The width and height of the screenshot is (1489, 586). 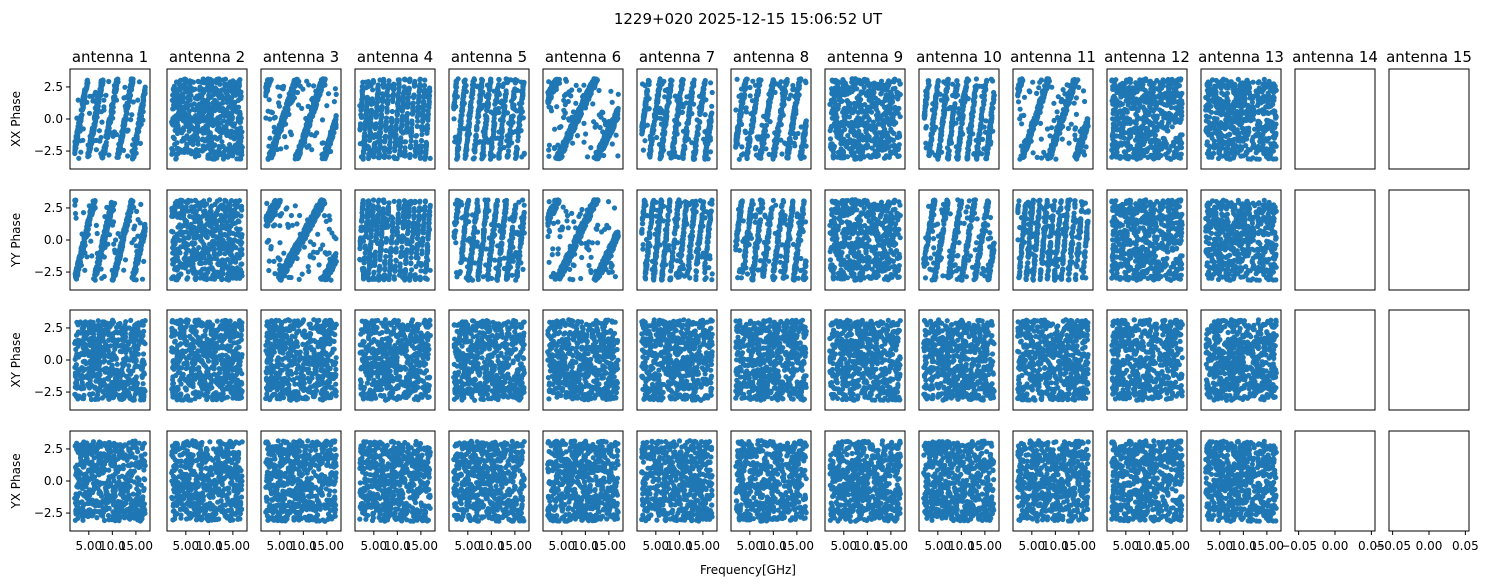 I want to click on antenna-title: antenna 2, so click(x=207, y=57).